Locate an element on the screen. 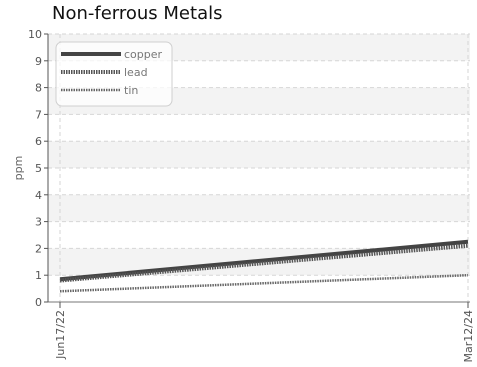 The image size is (477, 367). y-axis-label: ppm is located at coordinates (18, 168).